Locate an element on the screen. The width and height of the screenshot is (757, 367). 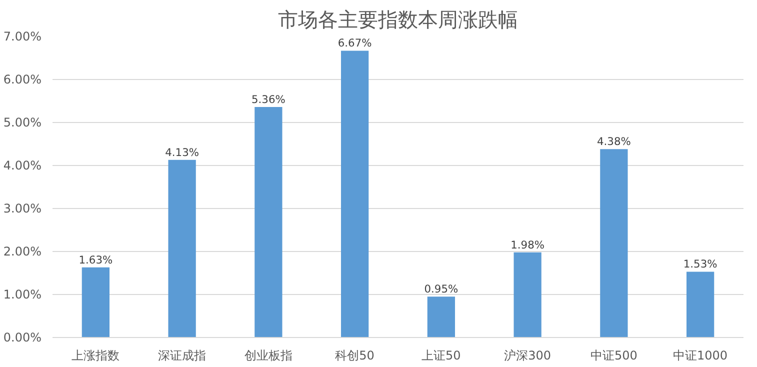
data-label: 4.38% is located at coordinates (614, 141).